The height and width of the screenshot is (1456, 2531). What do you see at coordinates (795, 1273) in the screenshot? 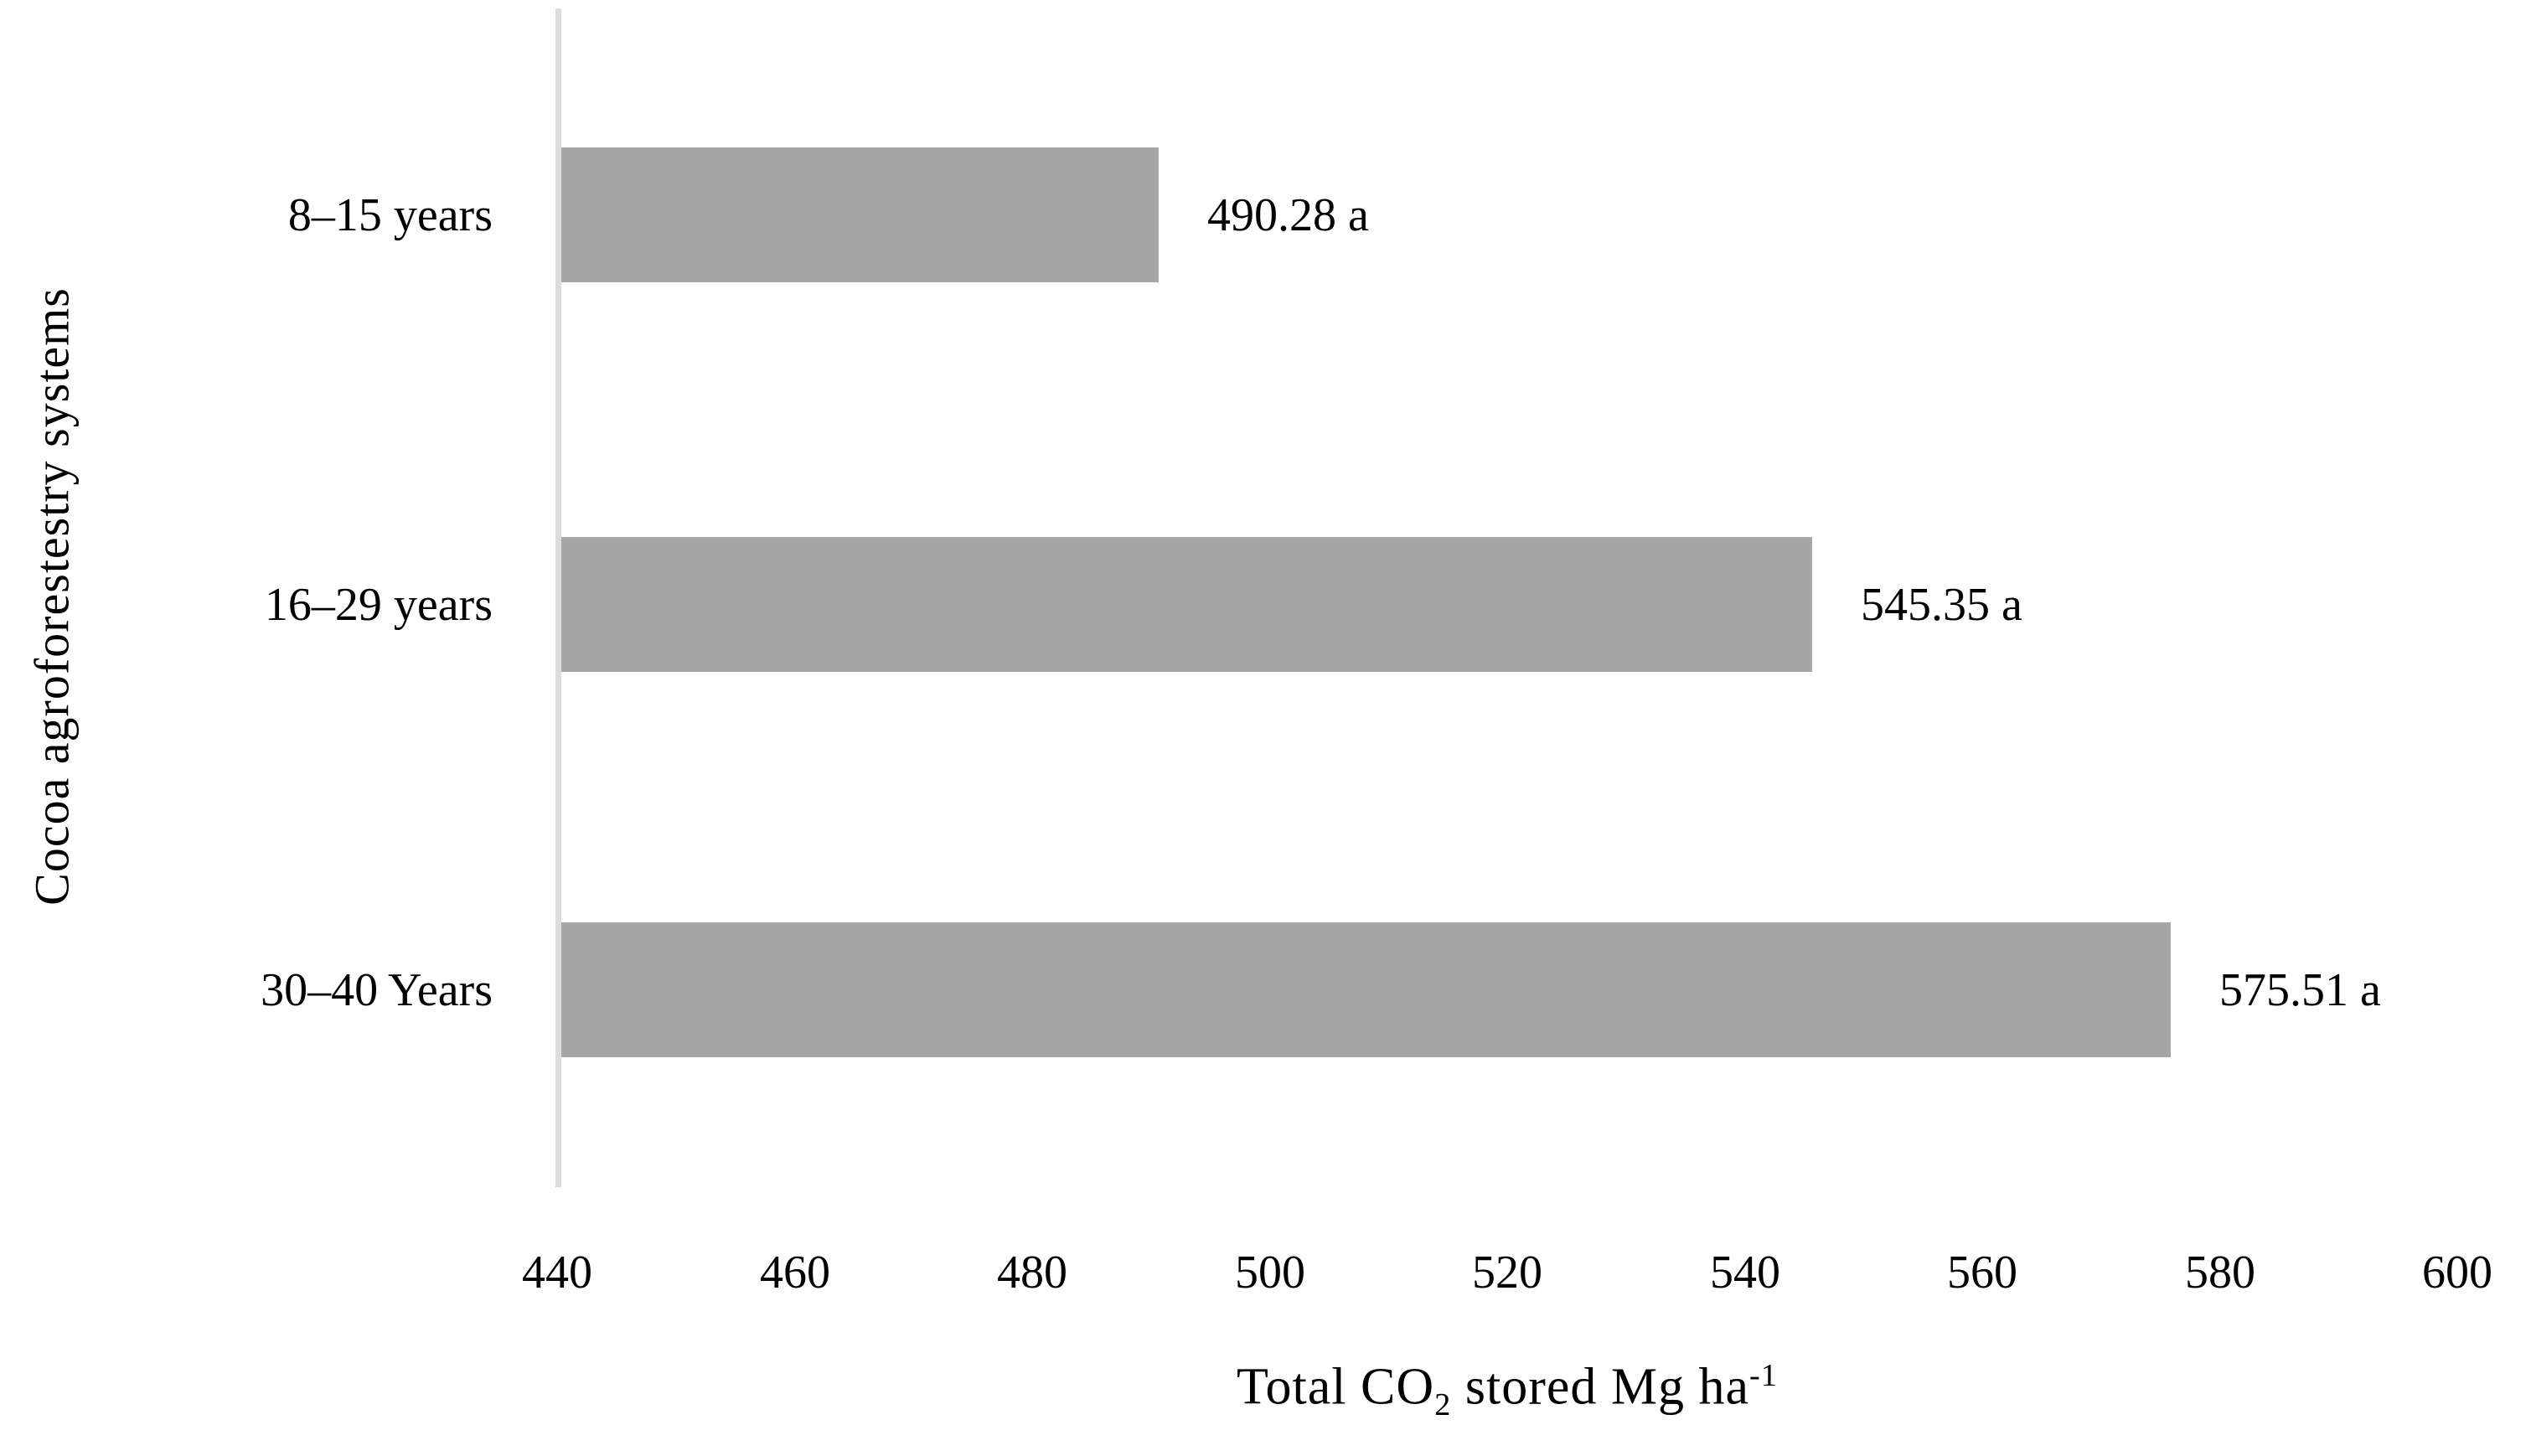
I see `x-axis-tick-label: 460` at bounding box center [795, 1273].